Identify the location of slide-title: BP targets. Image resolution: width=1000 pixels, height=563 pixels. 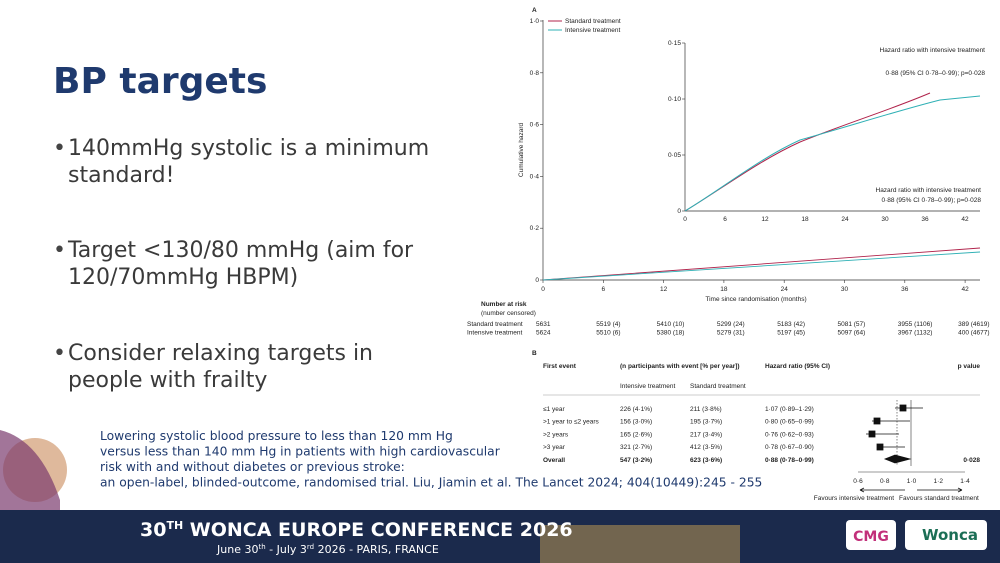
(160, 81).